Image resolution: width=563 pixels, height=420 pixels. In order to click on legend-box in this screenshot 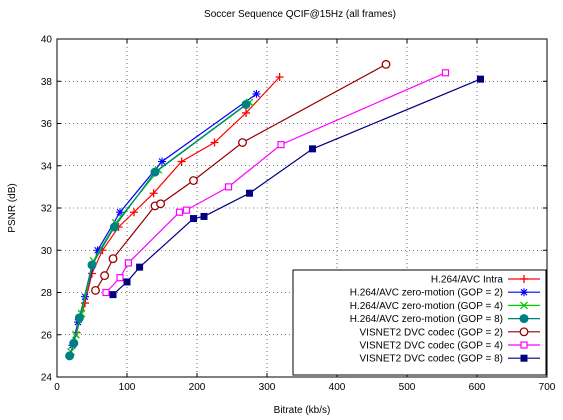, I will do `click(419, 322)`.